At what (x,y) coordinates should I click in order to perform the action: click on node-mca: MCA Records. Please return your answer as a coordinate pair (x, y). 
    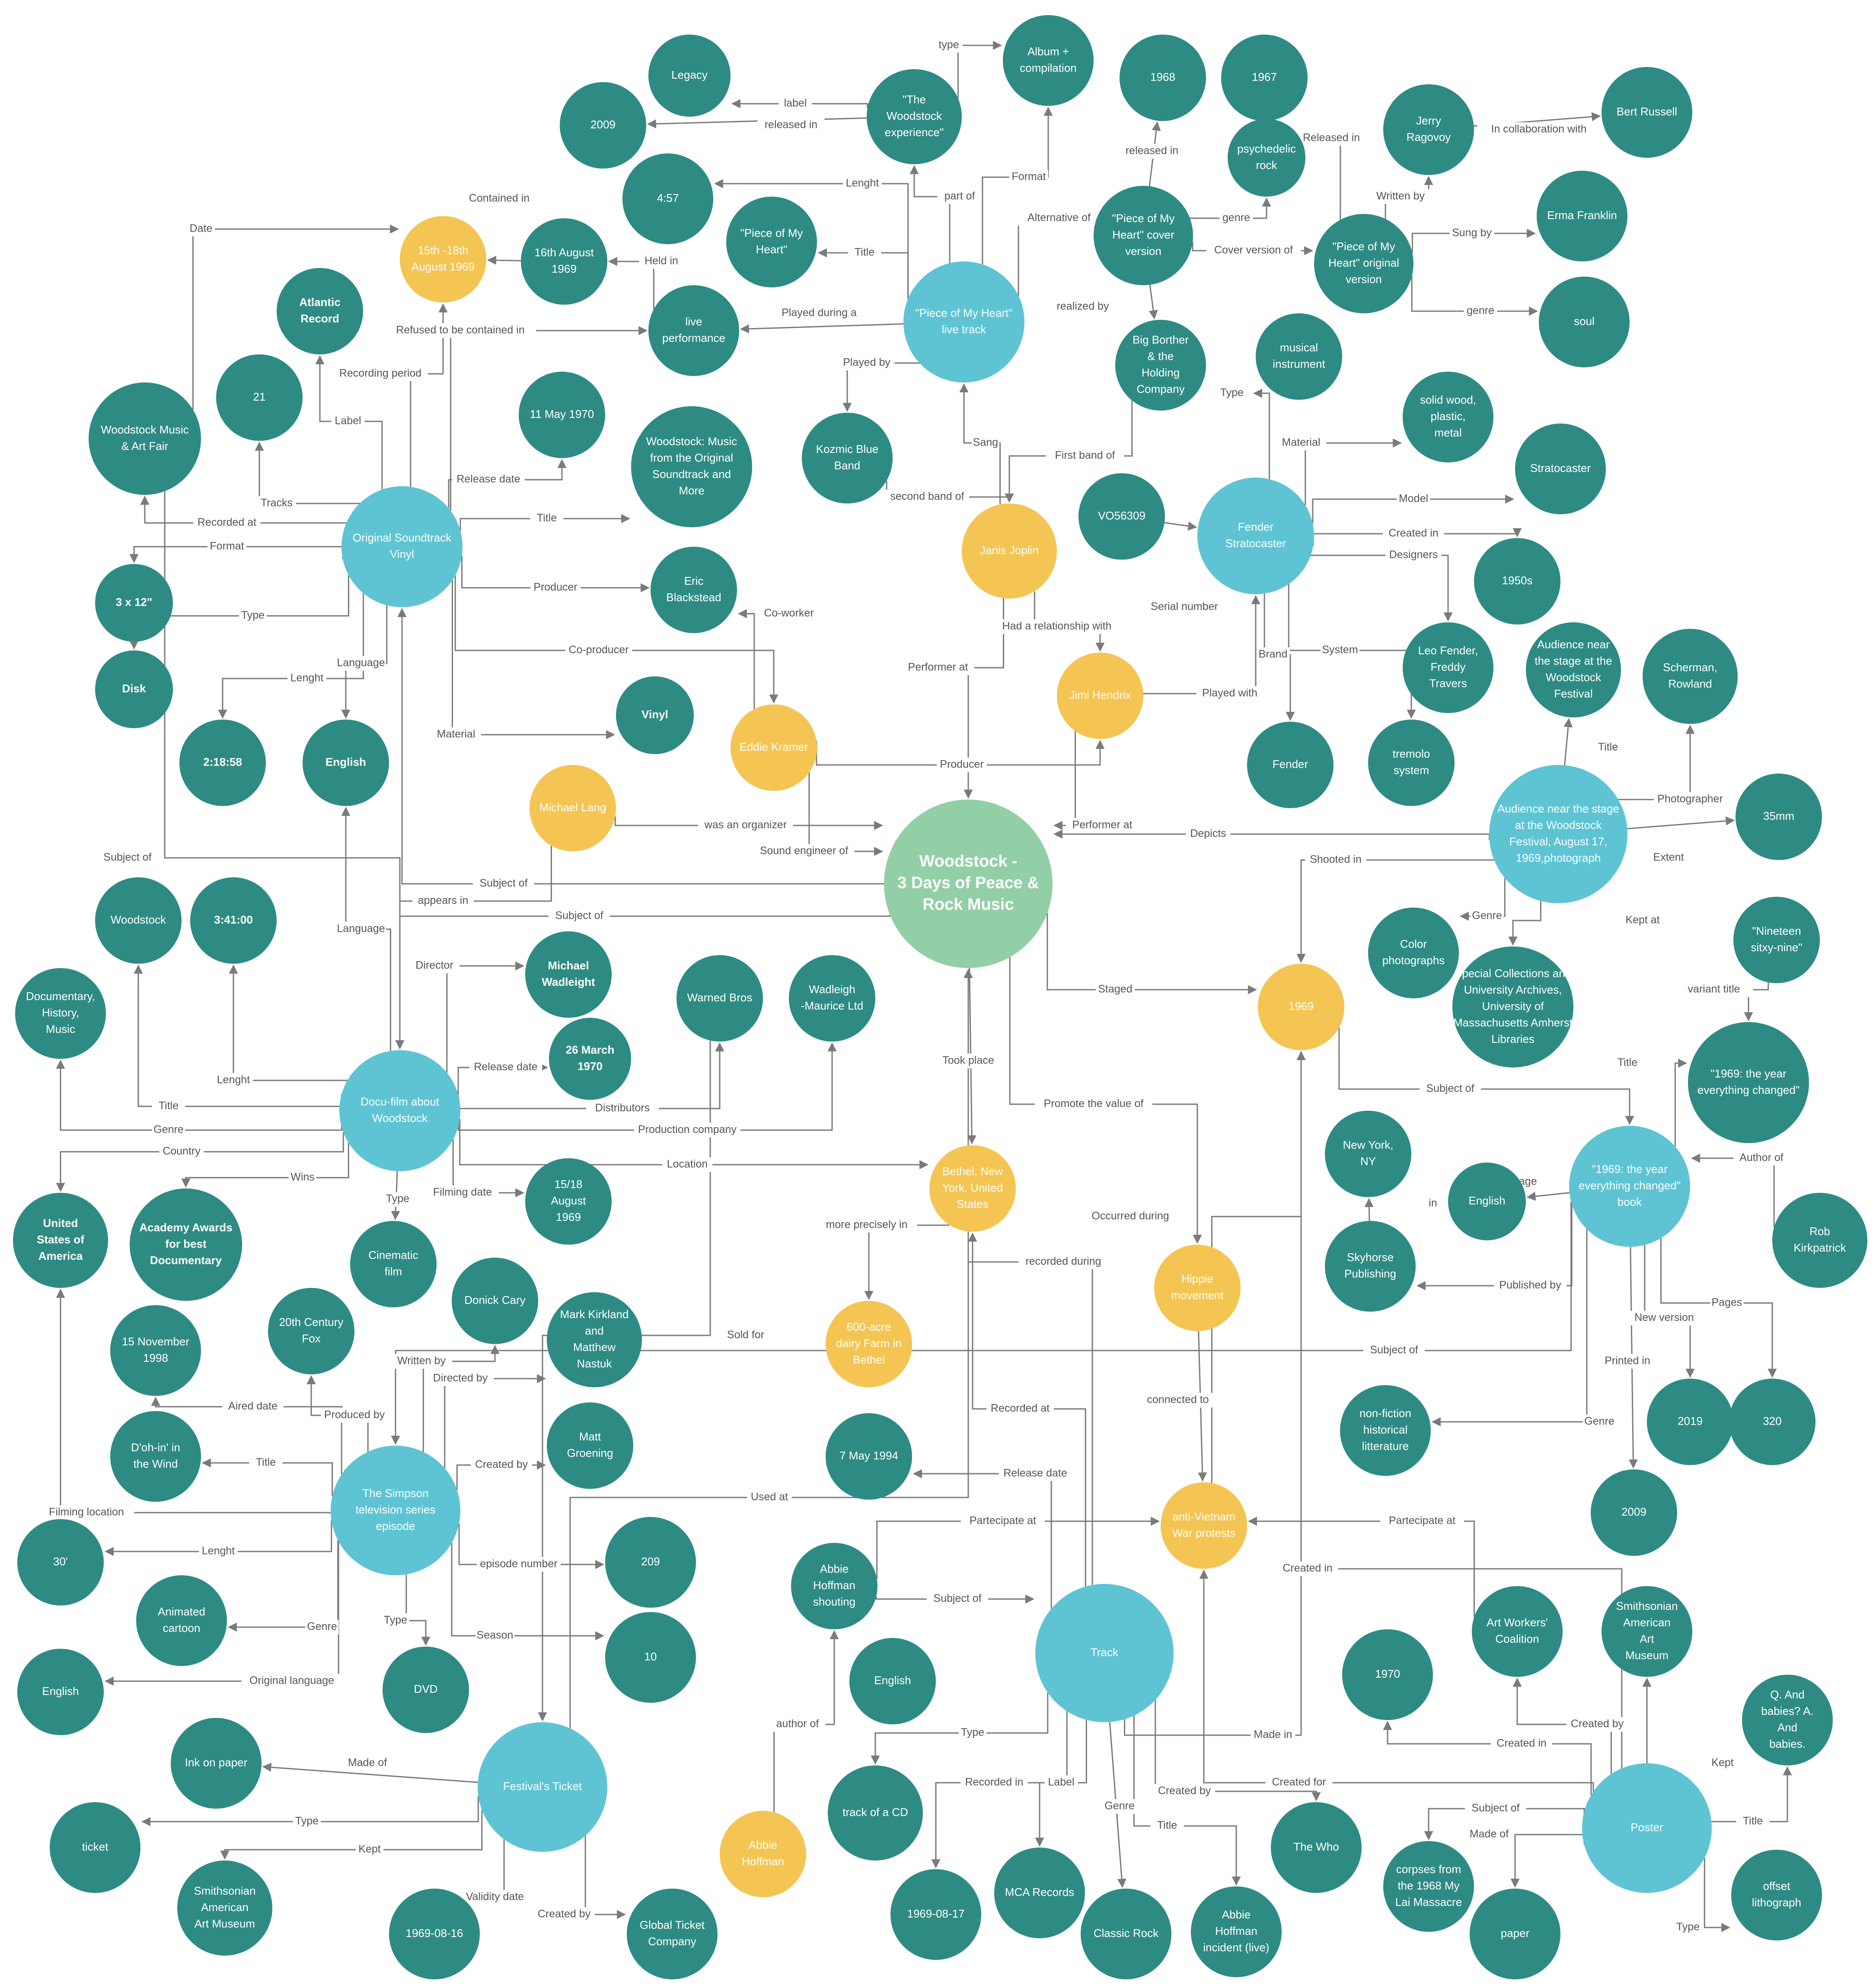
    Looking at the image, I should click on (1039, 1893).